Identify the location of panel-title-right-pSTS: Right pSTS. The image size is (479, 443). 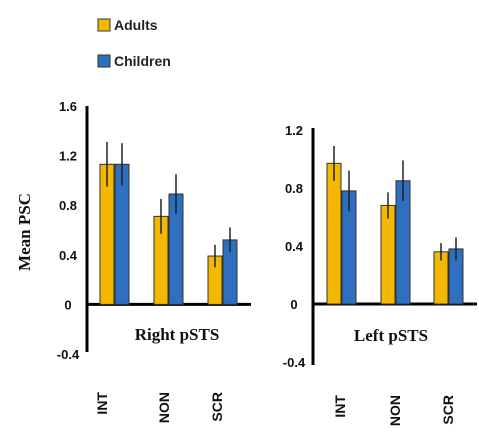
(177, 334).